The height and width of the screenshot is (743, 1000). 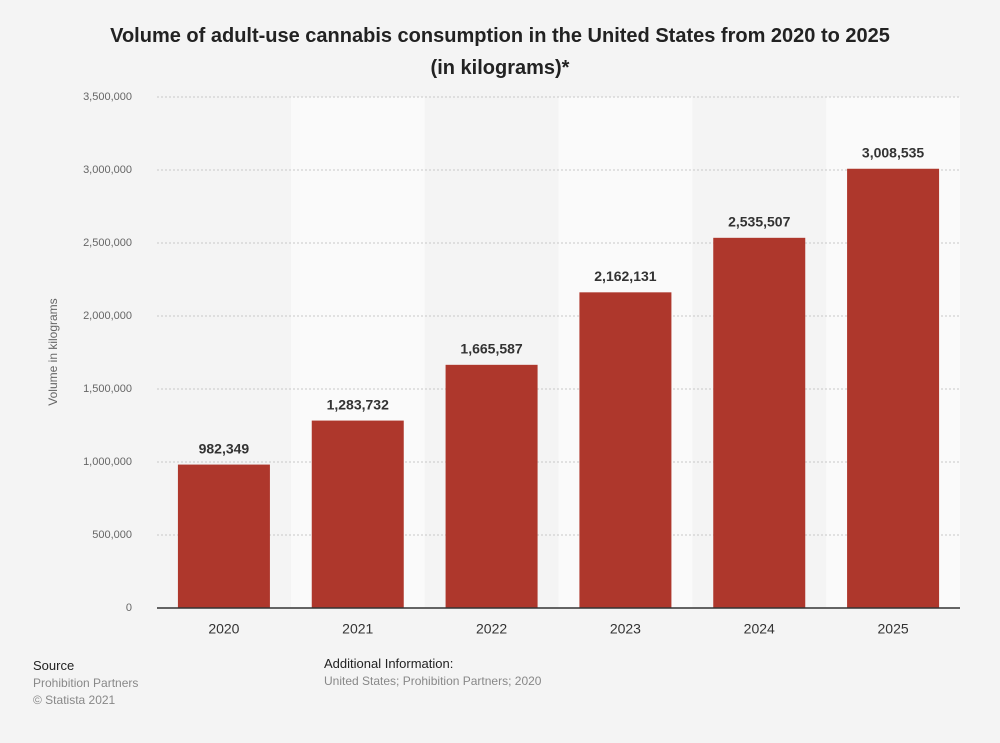 What do you see at coordinates (491, 629) in the screenshot?
I see `x-tick-label: 2022` at bounding box center [491, 629].